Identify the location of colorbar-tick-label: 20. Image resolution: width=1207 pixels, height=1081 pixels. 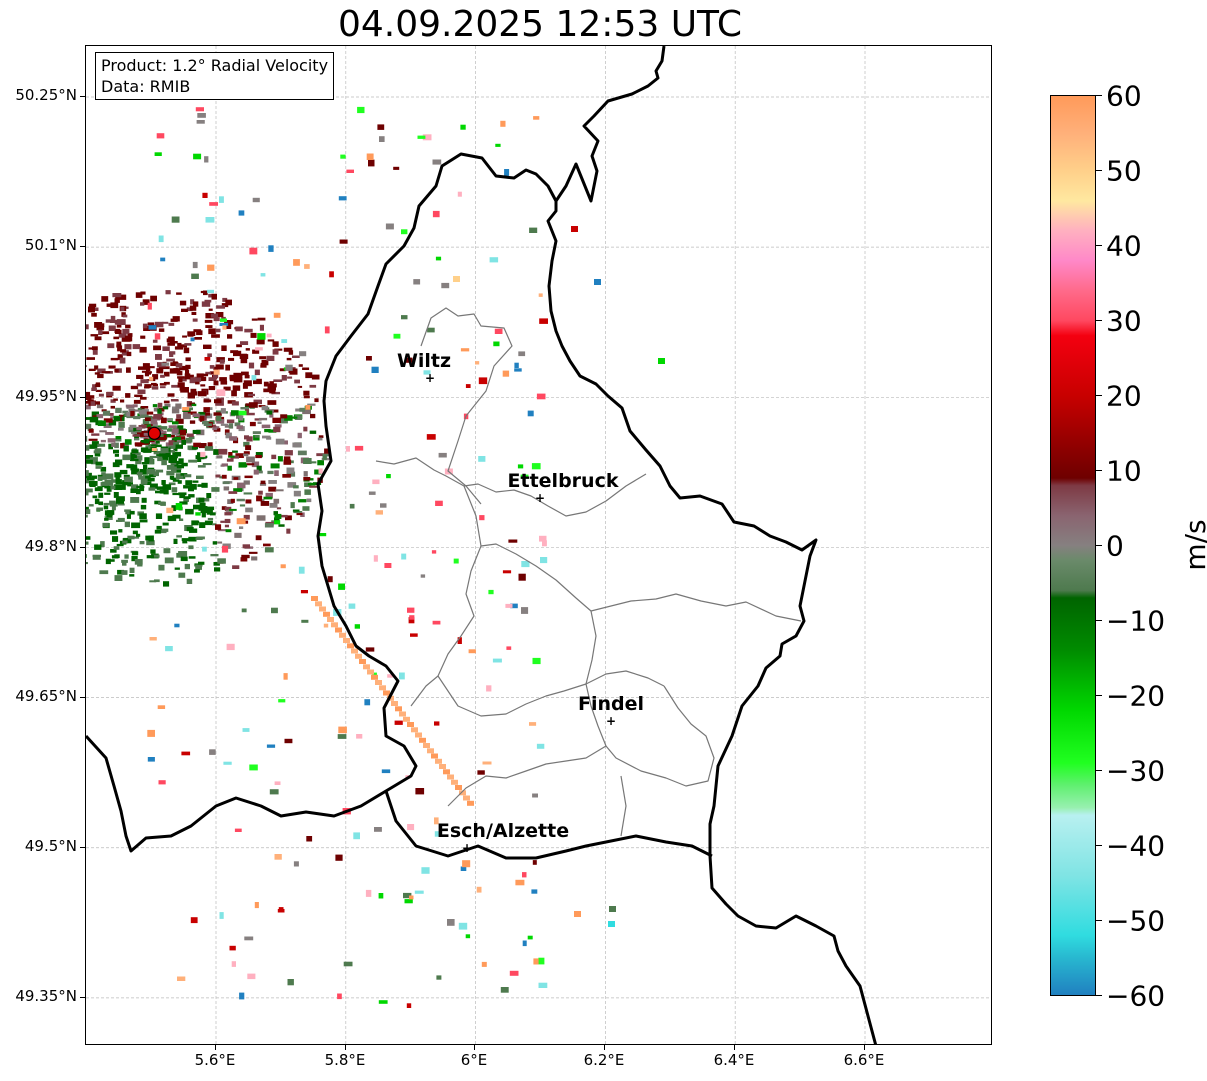
(1124, 396).